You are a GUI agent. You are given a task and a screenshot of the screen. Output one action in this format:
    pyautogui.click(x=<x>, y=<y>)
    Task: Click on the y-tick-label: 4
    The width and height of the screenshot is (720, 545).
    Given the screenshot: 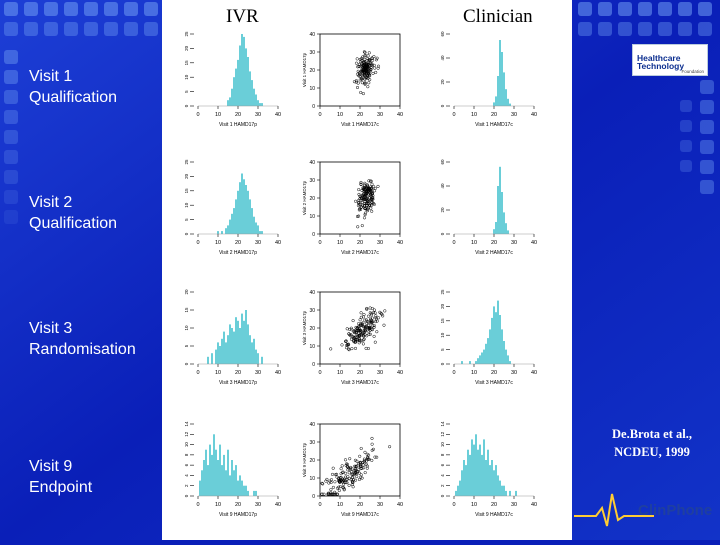 What is the action you would take?
    pyautogui.click(x=186, y=475)
    